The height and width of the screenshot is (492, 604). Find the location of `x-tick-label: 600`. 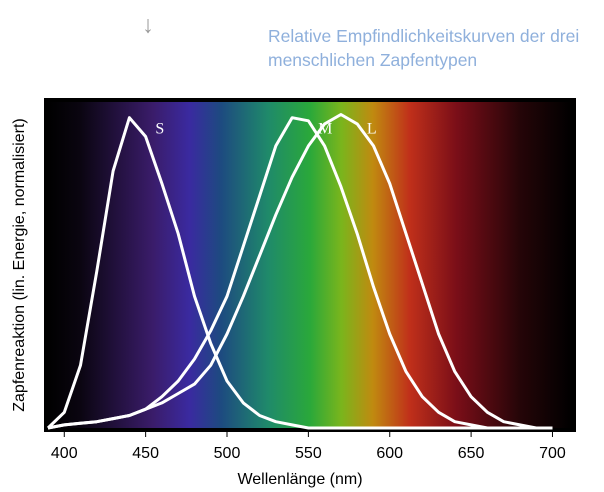

x-tick-label: 600 is located at coordinates (389, 453).